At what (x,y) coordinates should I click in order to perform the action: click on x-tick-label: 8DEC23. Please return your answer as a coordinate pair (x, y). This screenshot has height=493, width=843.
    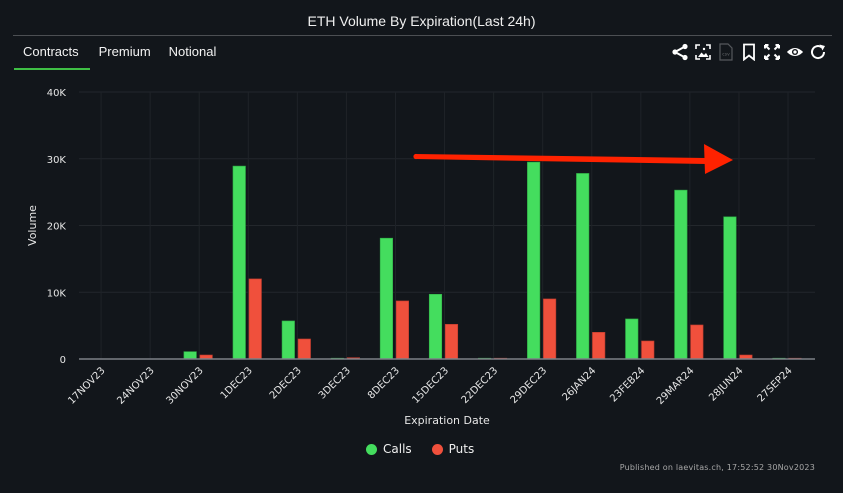
    Looking at the image, I should click on (384, 383).